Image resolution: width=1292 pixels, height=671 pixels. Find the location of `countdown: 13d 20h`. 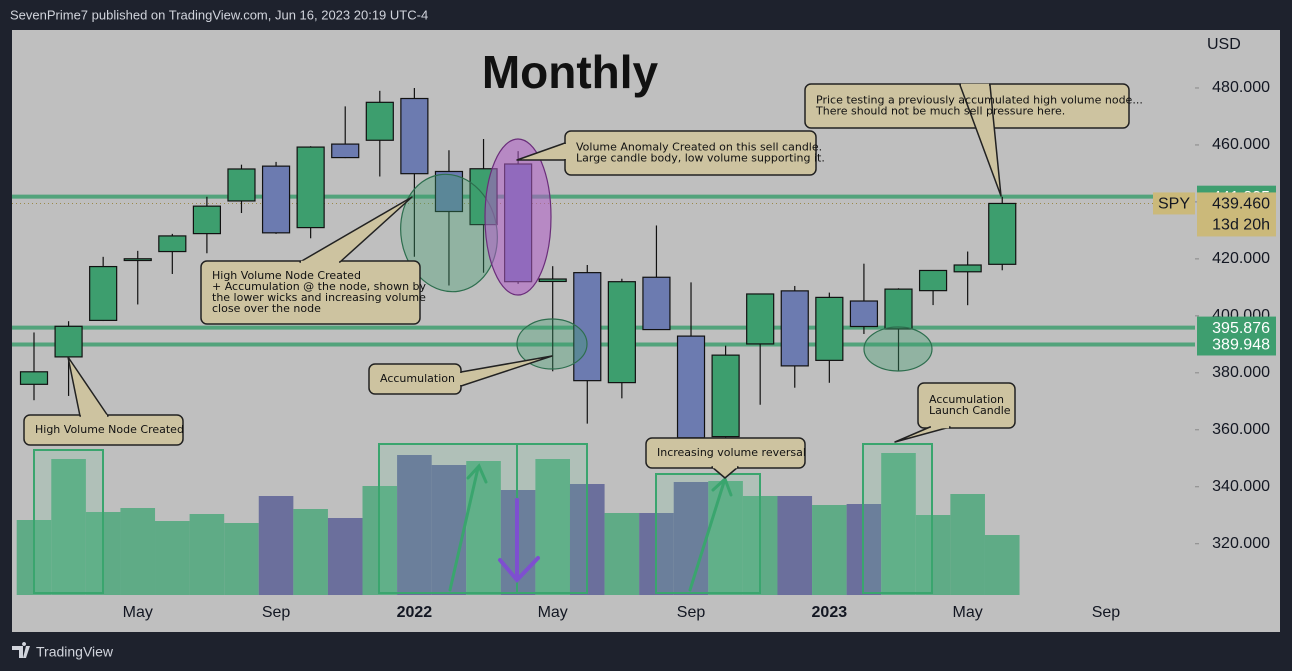

countdown: 13d 20h is located at coordinates (1241, 225).